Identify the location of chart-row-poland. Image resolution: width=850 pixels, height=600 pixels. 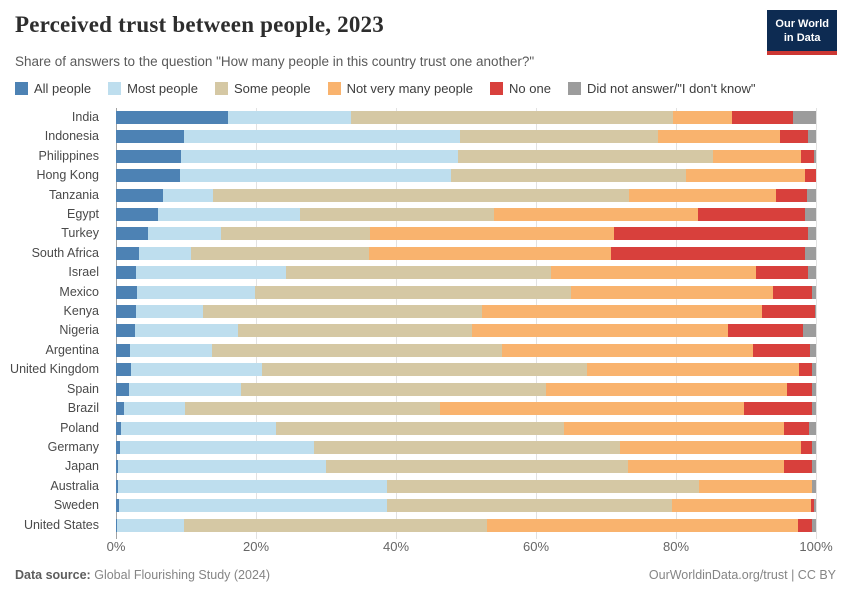
(466, 428).